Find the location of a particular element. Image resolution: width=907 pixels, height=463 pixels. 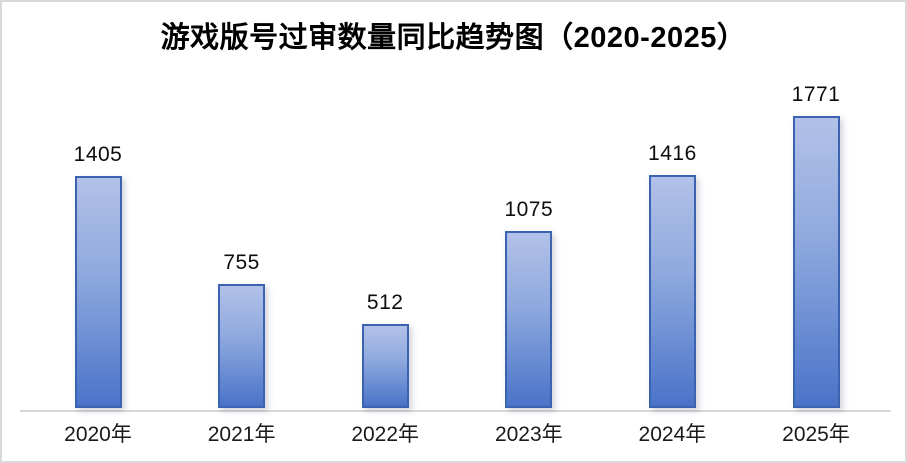

x-axis-label: 2022年 is located at coordinates (385, 434).